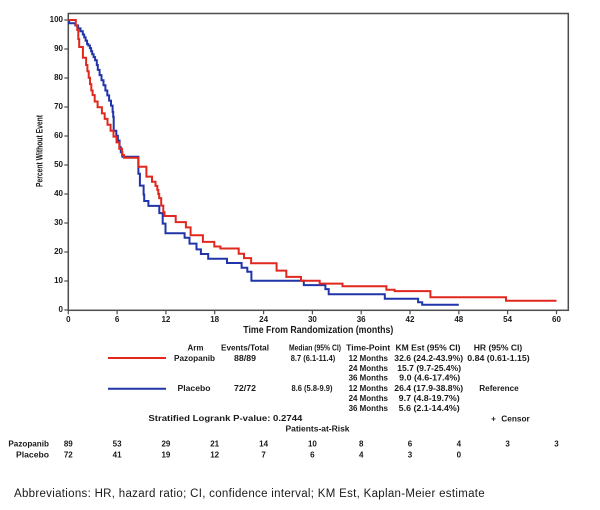  What do you see at coordinates (214, 319) in the screenshot?
I see `svg-text: 18` at bounding box center [214, 319].